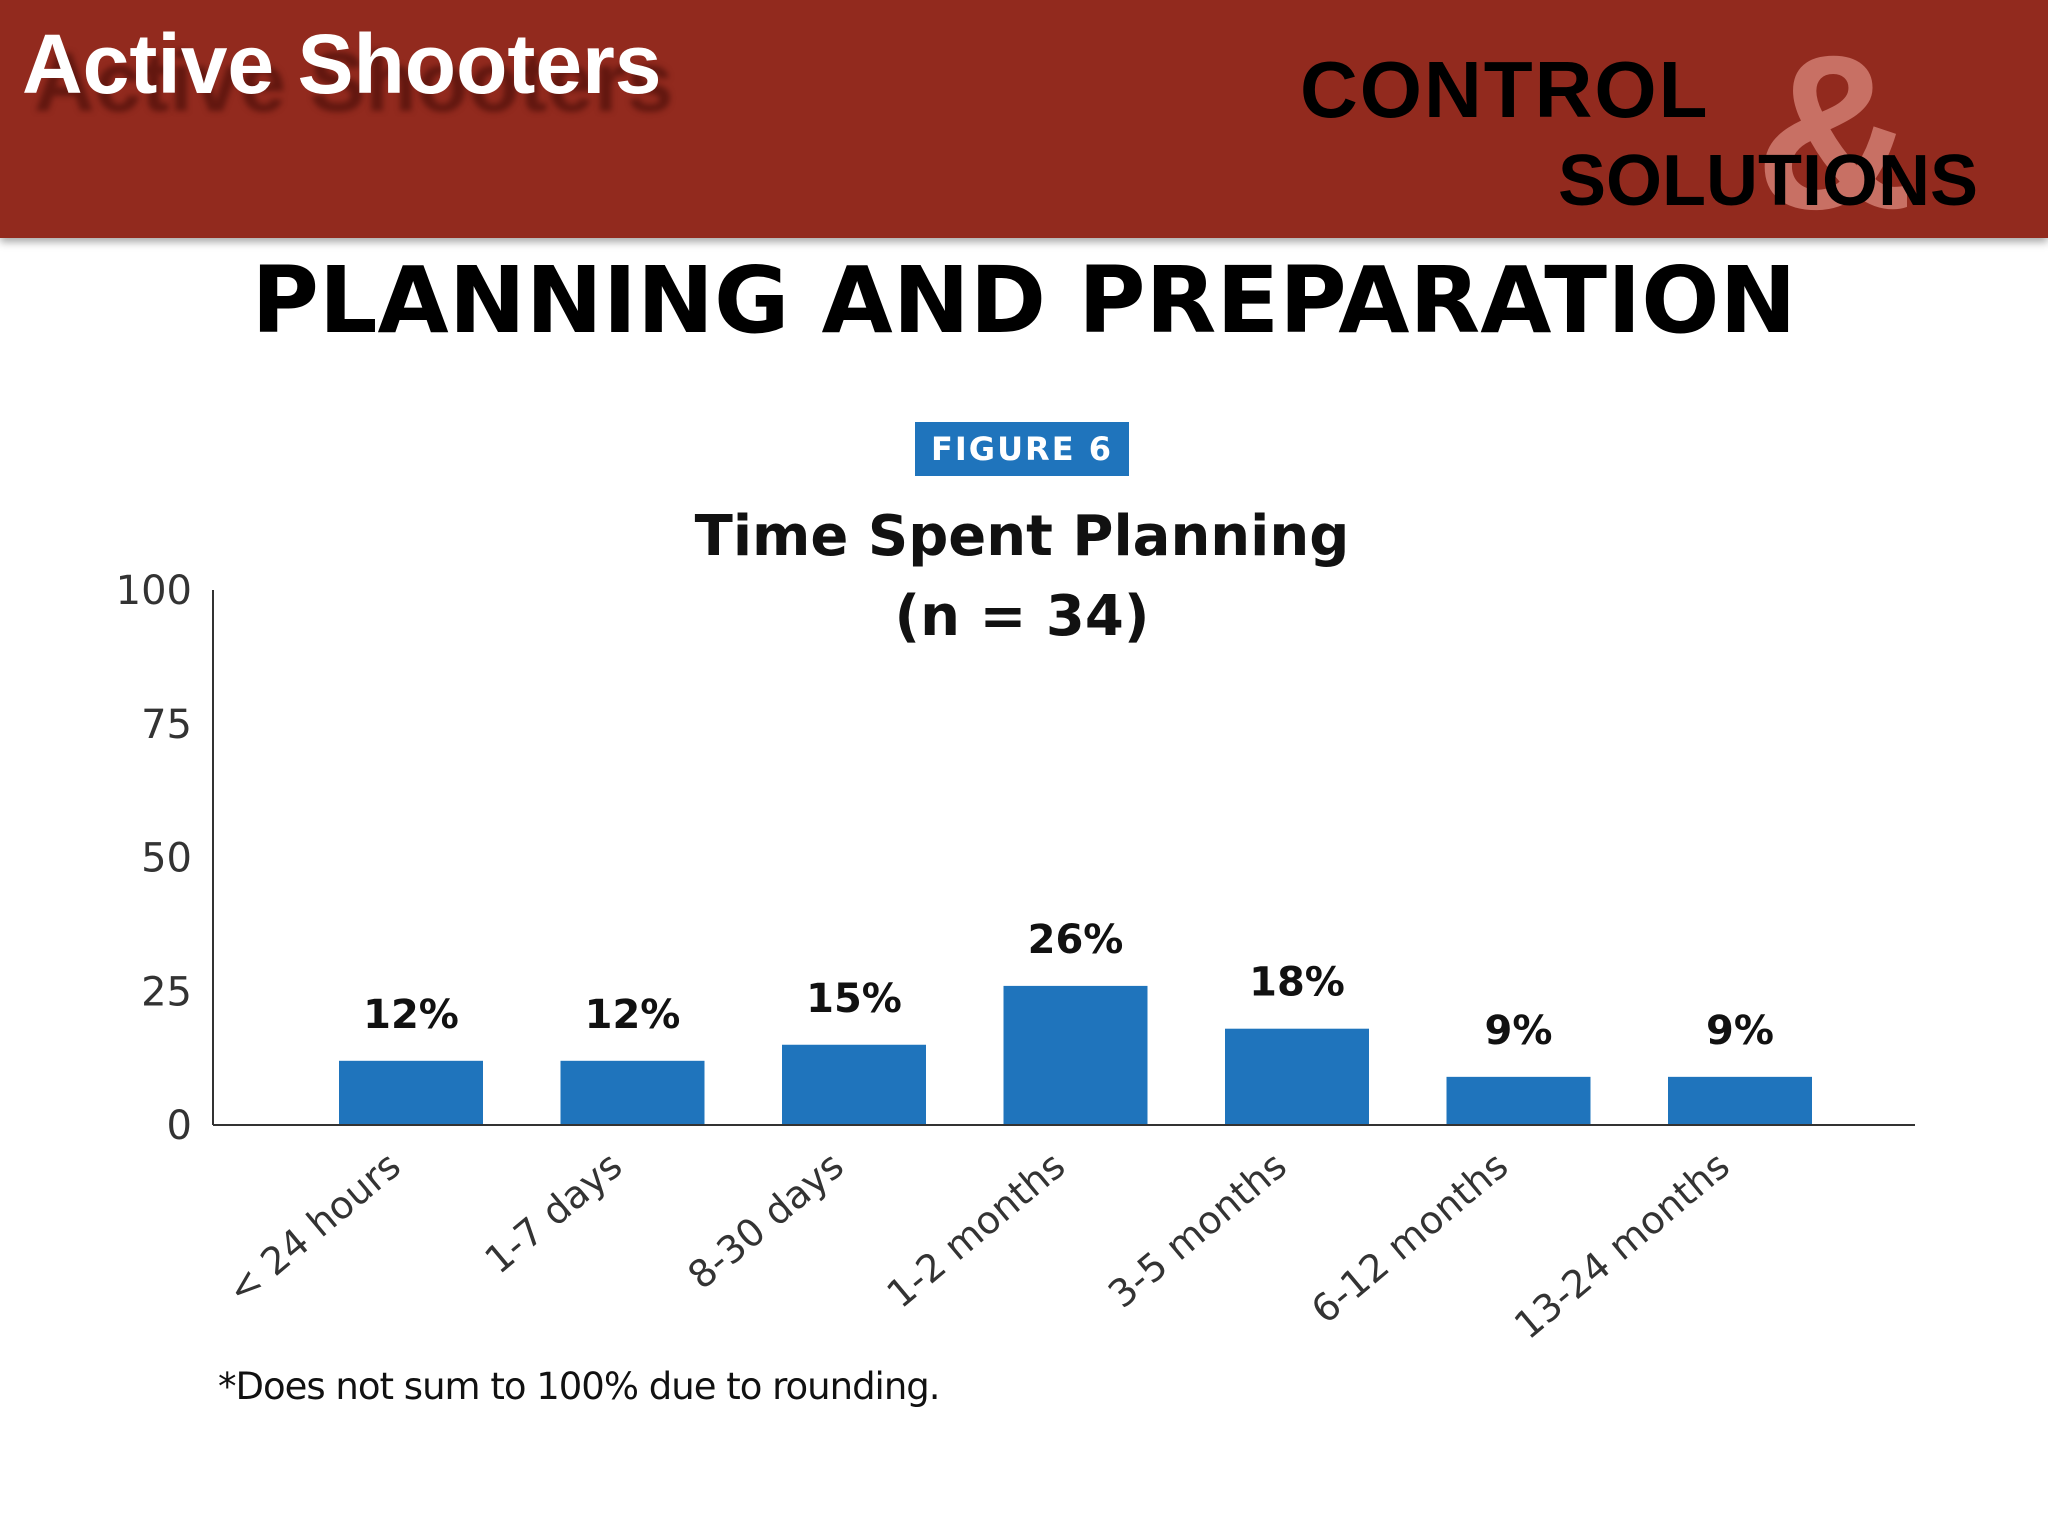 The height and width of the screenshot is (1536, 2048). I want to click on x-tick-label: 1-7 days, so click(553, 1212).